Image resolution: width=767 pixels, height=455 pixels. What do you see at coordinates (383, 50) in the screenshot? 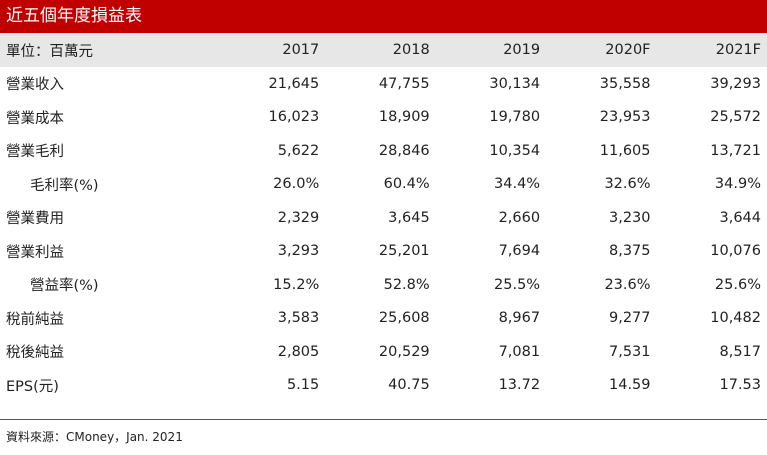
I see `header-row: 單位：百萬元 2017 2018 2019 2020F 2021F` at bounding box center [383, 50].